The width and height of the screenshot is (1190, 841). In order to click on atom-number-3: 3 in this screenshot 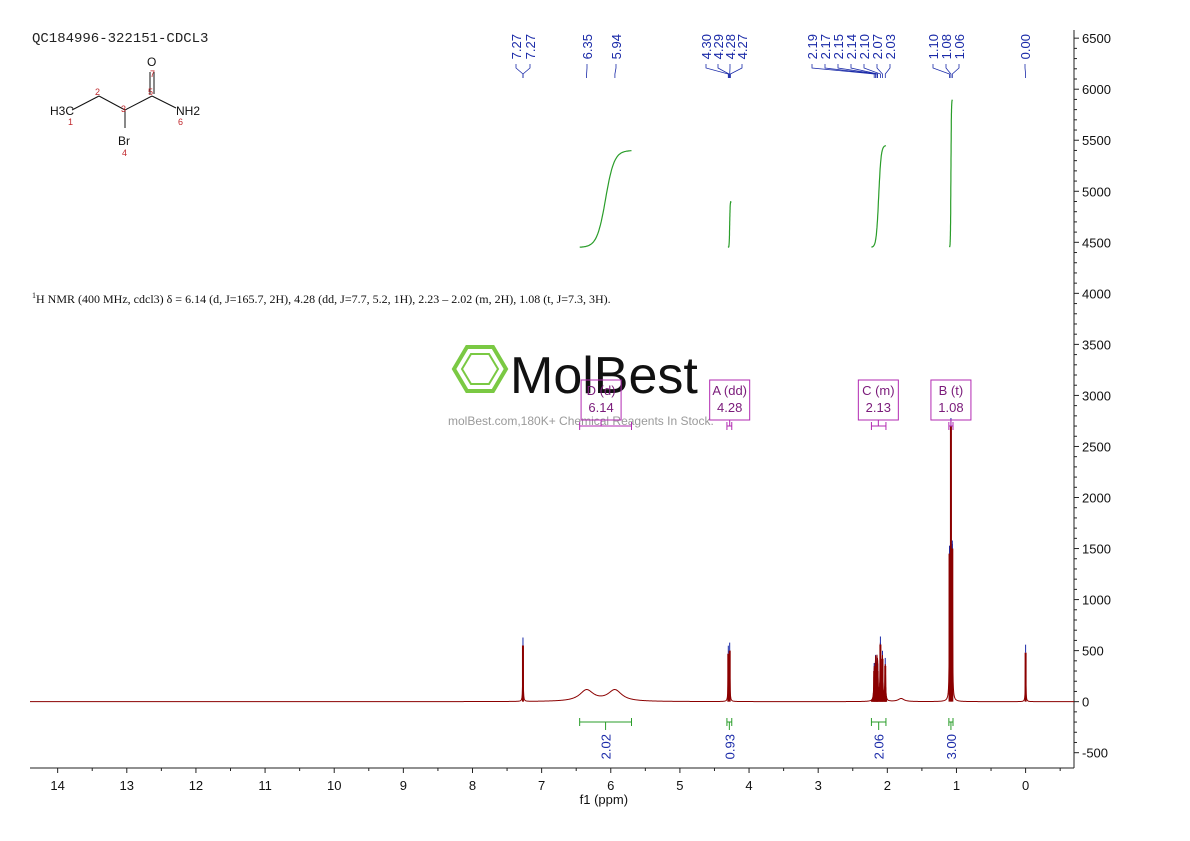, I will do `click(123, 109)`.